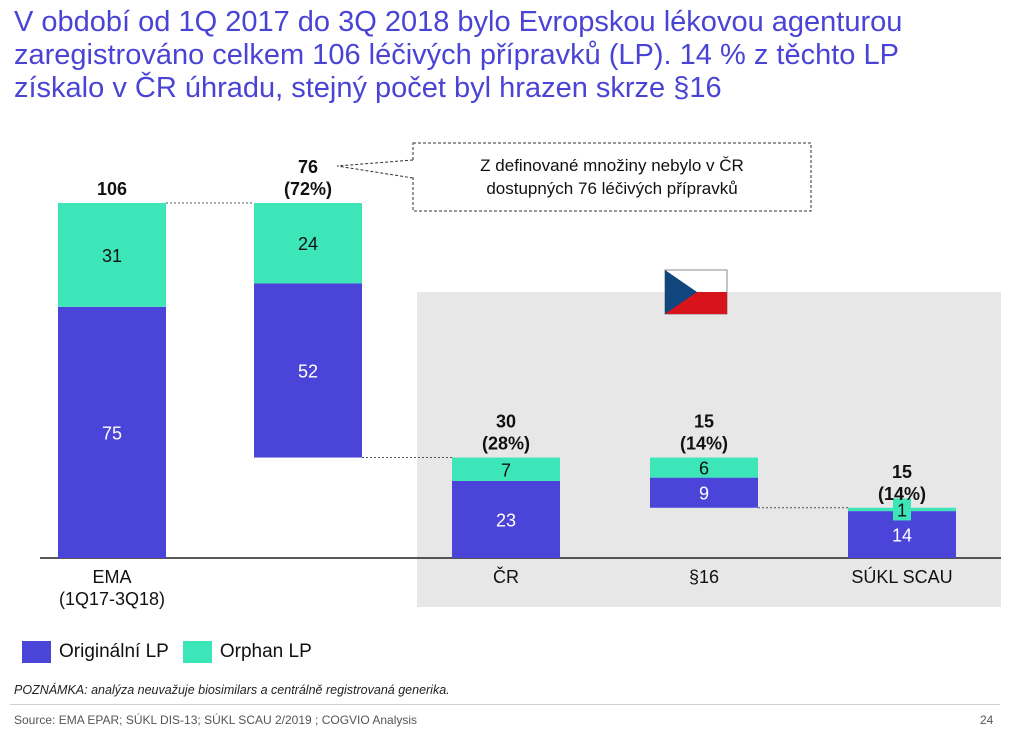  I want to click on page-number: 24, so click(987, 720).